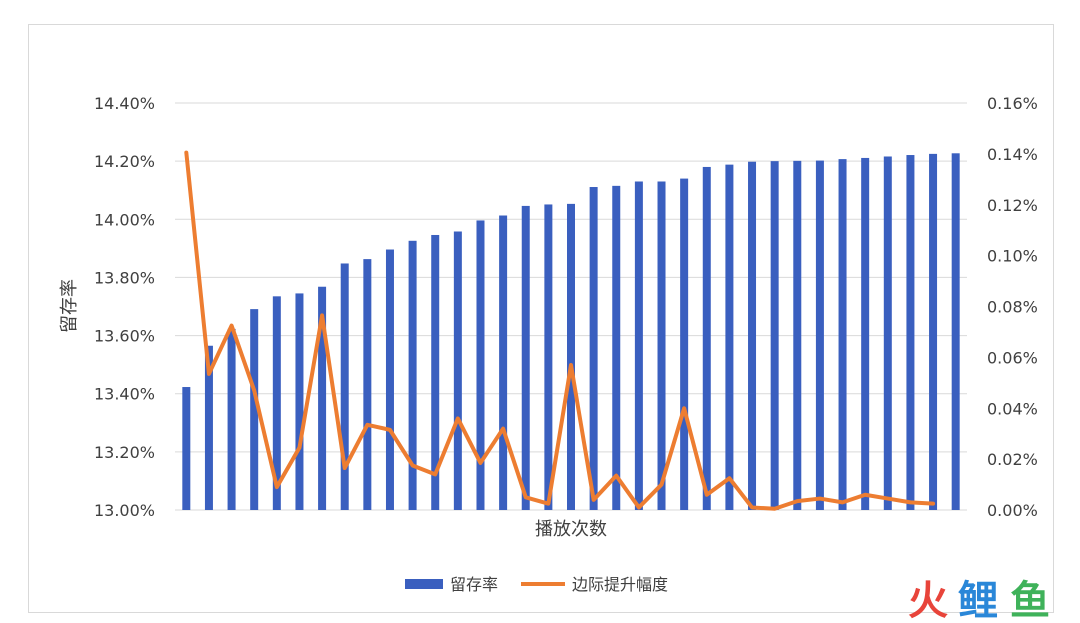  What do you see at coordinates (620, 584) in the screenshot?
I see `legend-line-label: 边际提升幅度` at bounding box center [620, 584].